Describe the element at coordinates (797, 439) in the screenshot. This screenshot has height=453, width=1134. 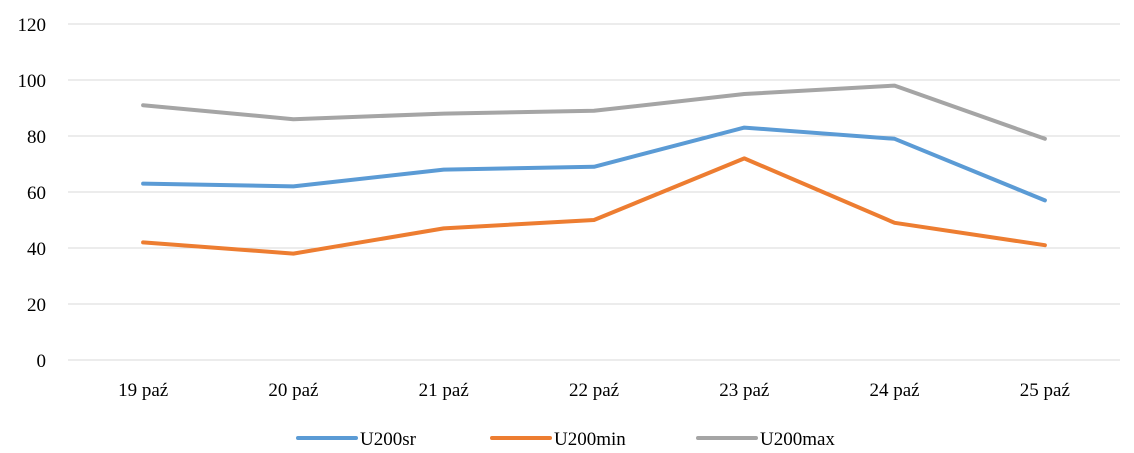
I see `legend-label-u200max: U200max` at that location.